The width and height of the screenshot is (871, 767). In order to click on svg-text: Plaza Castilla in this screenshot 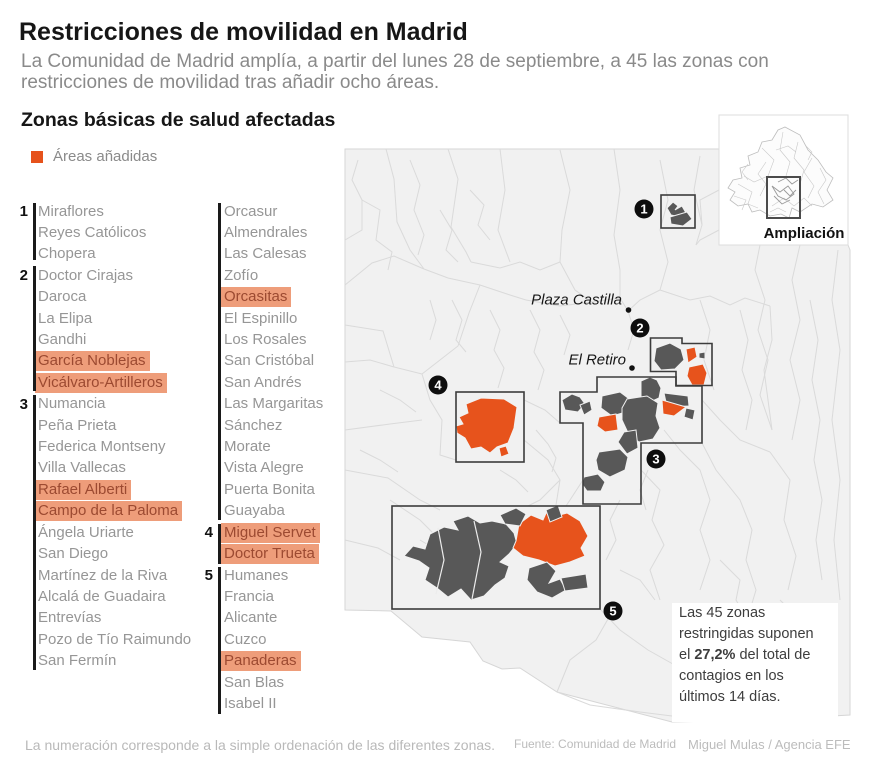, I will do `click(576, 300)`.